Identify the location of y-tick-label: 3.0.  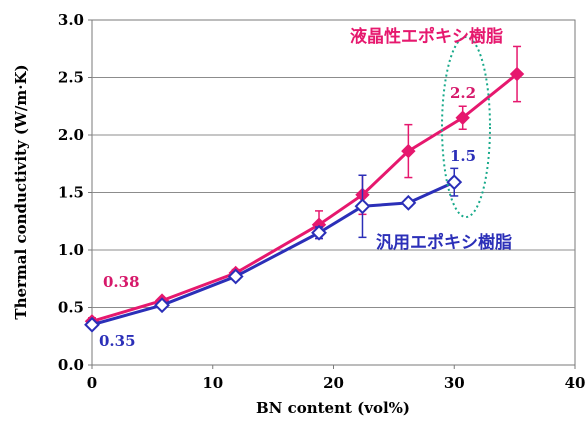
(71, 20).